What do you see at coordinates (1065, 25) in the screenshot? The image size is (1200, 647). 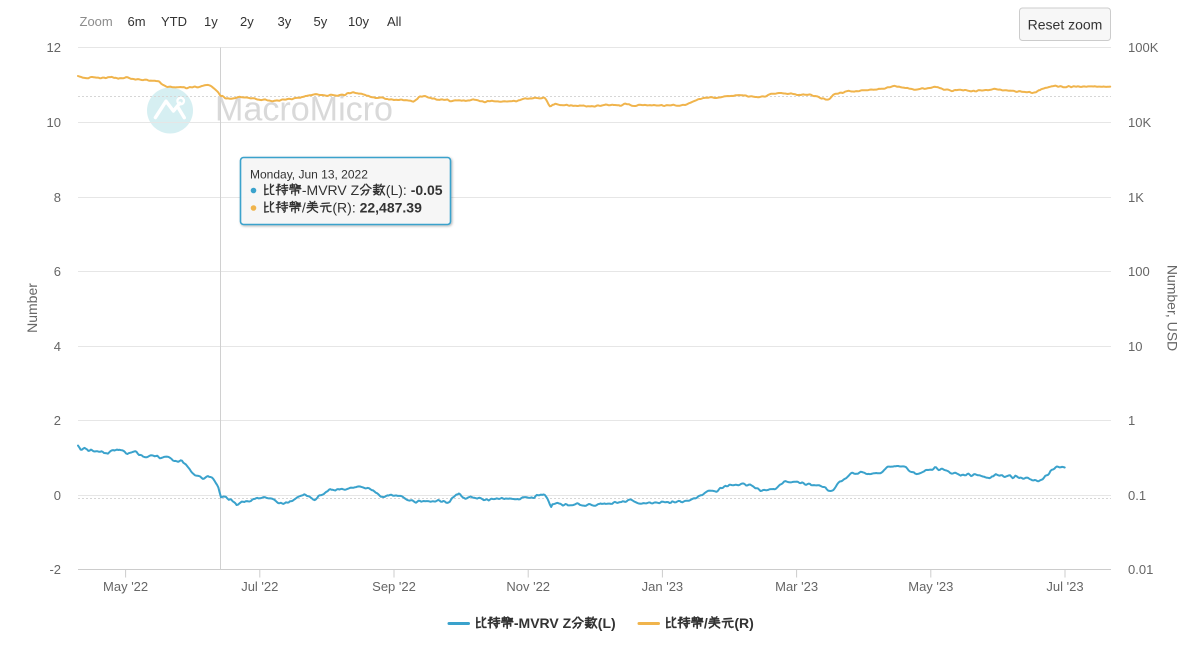 I see `svg-text: Reset zoom` at bounding box center [1065, 25].